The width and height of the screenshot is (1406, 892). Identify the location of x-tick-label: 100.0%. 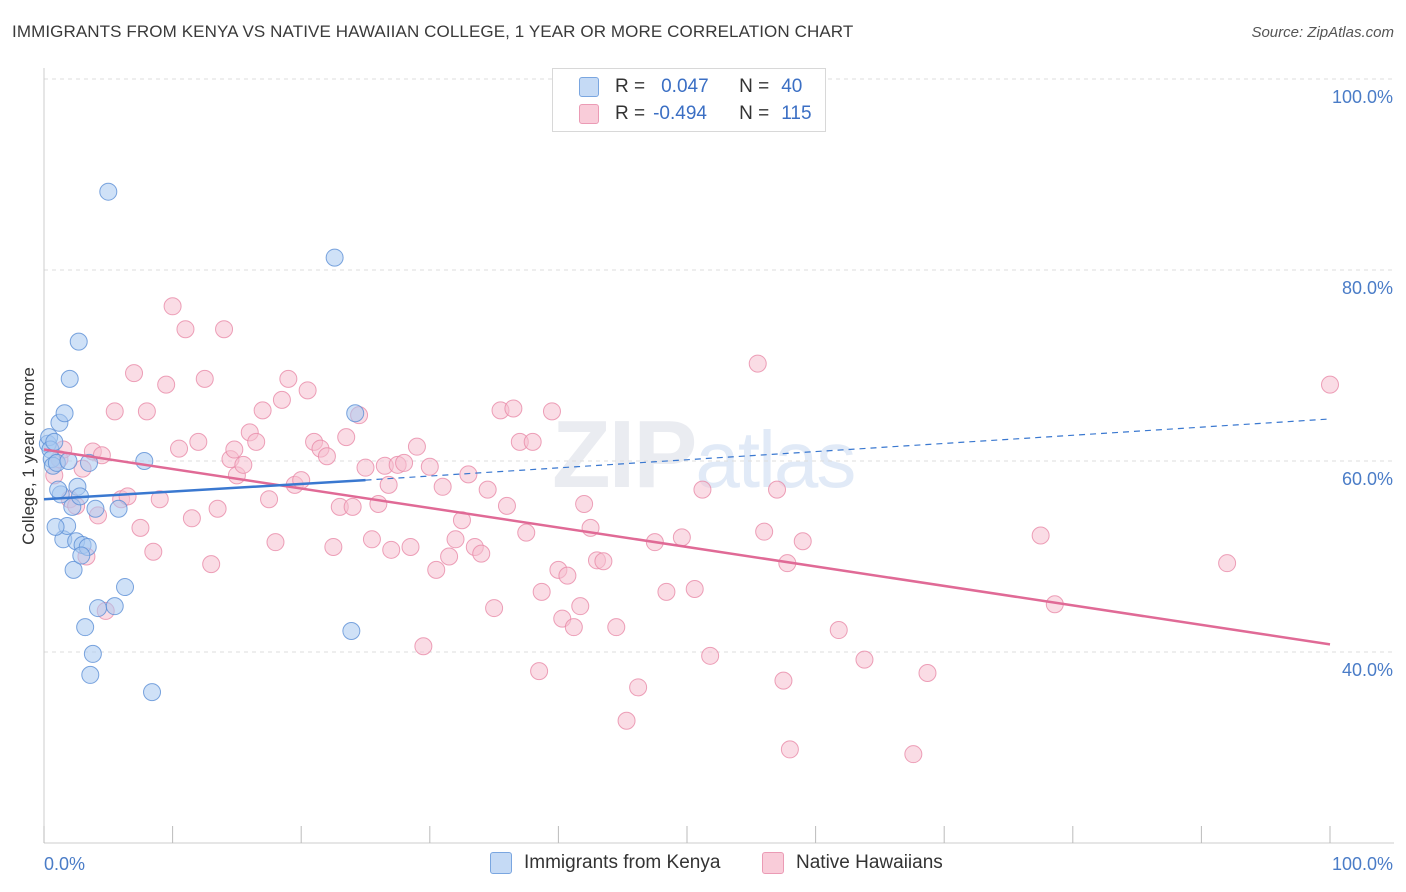
(1362, 864).